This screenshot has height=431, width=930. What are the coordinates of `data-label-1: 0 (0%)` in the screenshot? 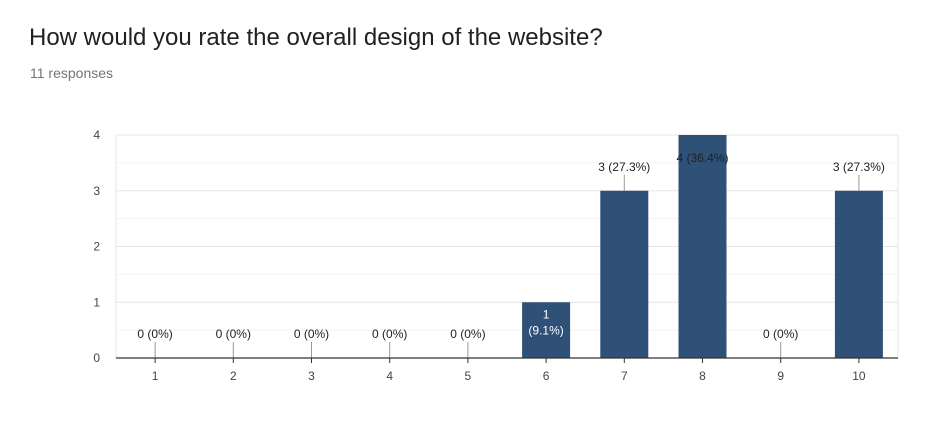 It's located at (154, 334).